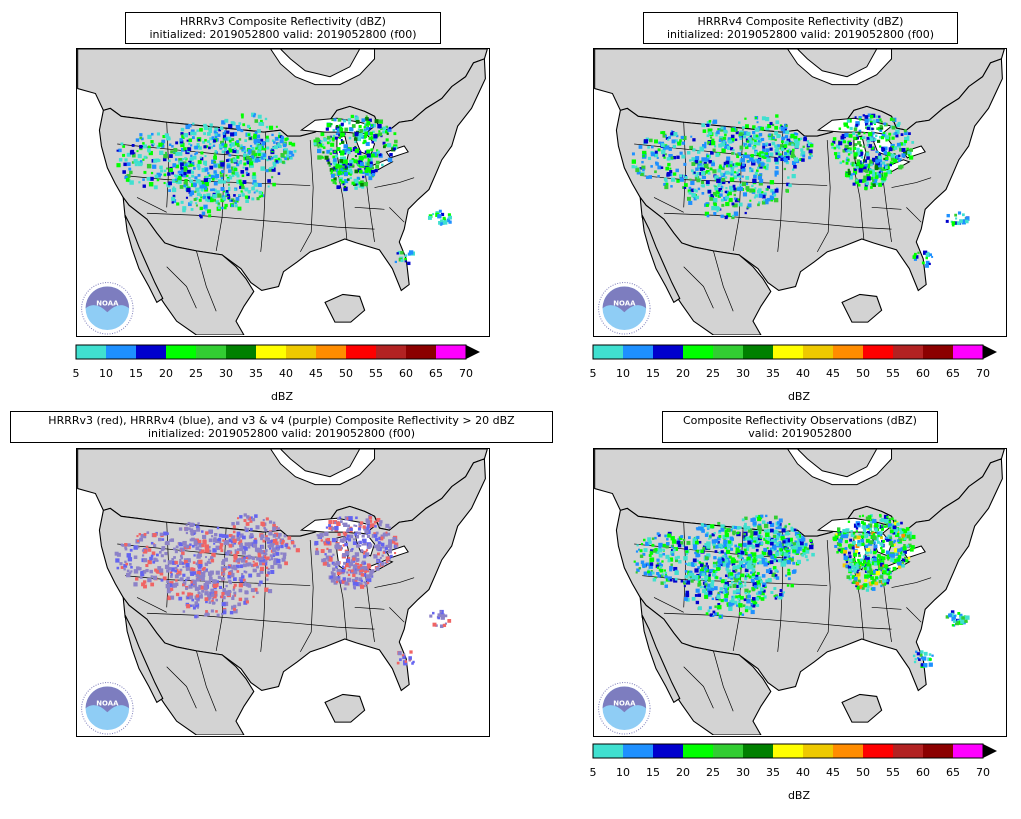  Describe the element at coordinates (799, 396) in the screenshot. I see `panel2-colorbar-unit: dBZ` at that location.